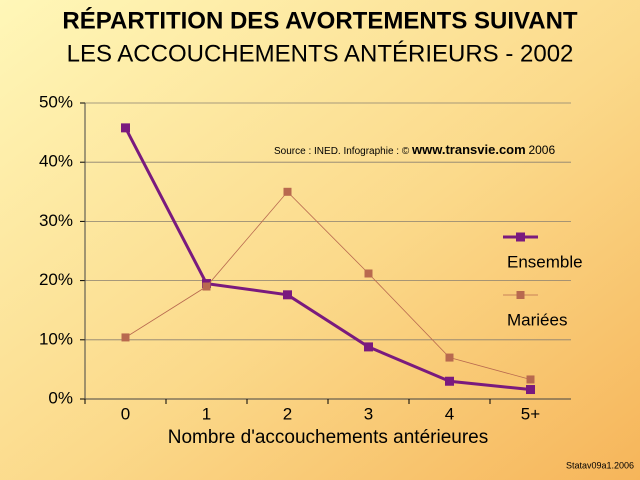  What do you see at coordinates (287, 413) in the screenshot?
I see `x-tick-label: 2` at bounding box center [287, 413].